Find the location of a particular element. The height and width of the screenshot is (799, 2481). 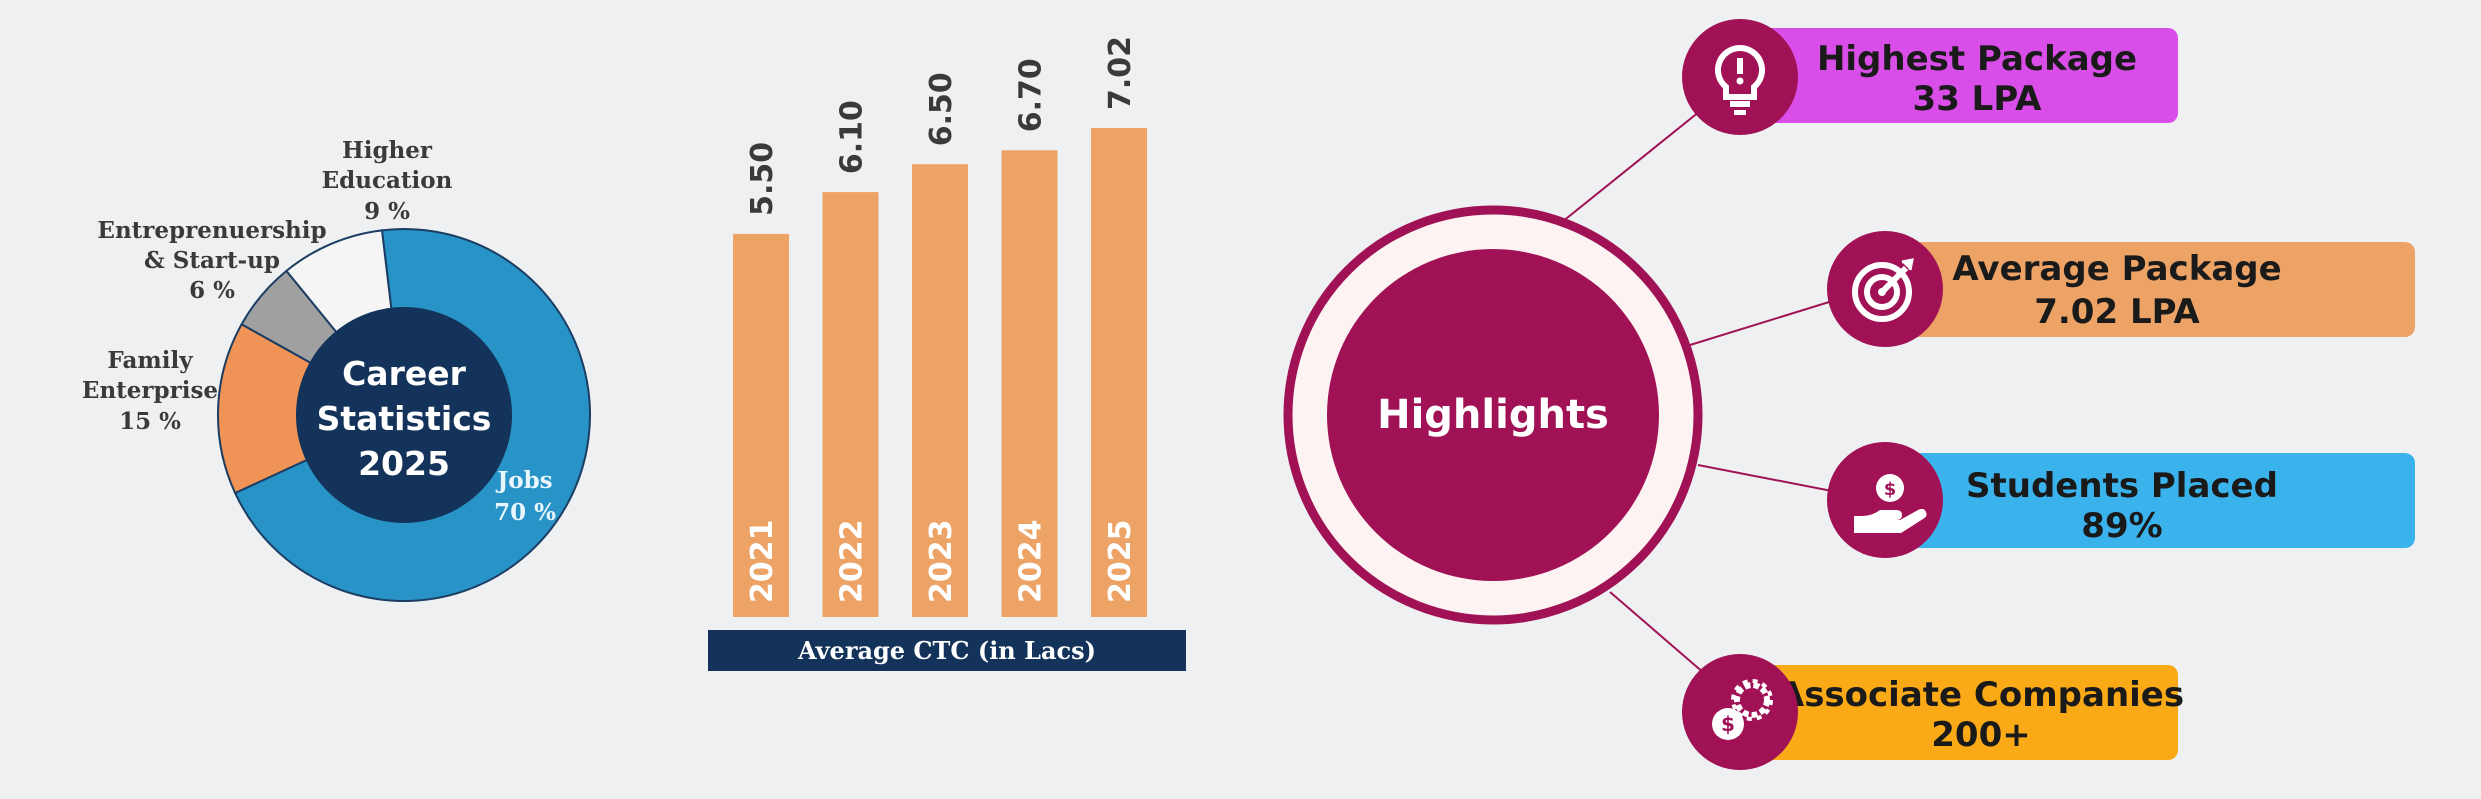

card-3-bg is located at coordinates (2162, 500).